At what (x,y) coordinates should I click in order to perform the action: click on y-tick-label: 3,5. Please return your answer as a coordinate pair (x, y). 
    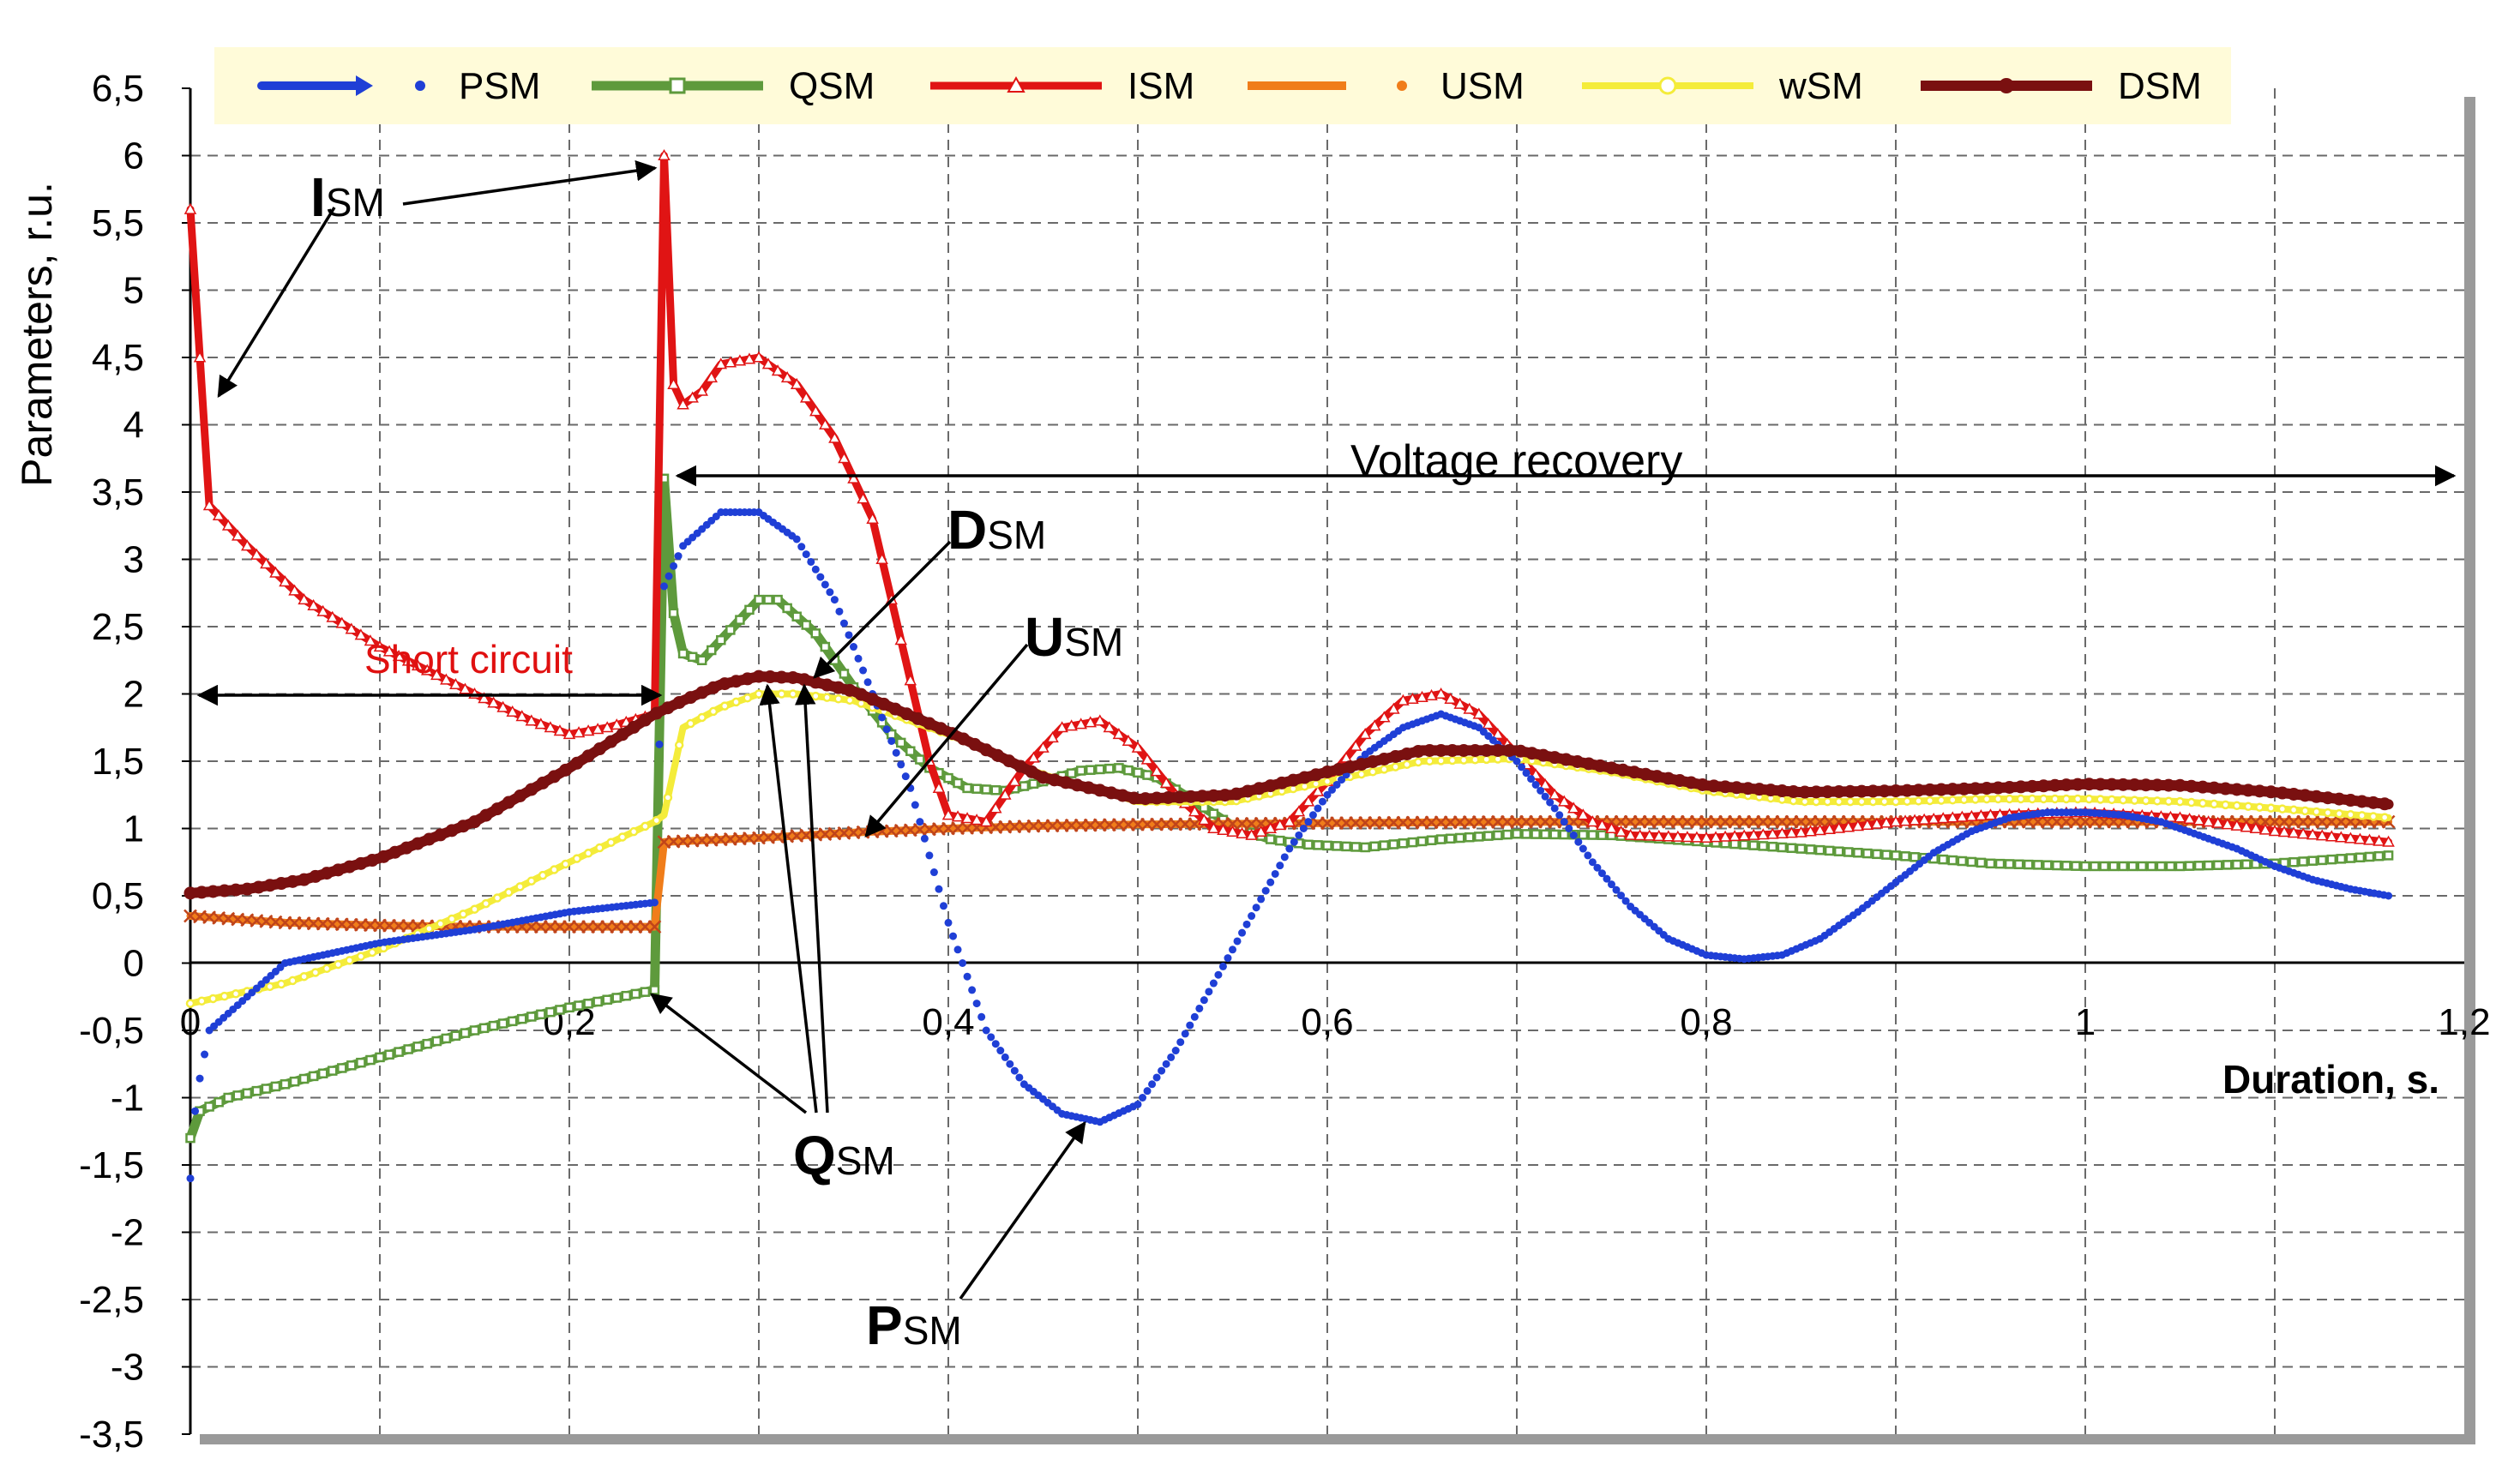
    Looking at the image, I should click on (118, 492).